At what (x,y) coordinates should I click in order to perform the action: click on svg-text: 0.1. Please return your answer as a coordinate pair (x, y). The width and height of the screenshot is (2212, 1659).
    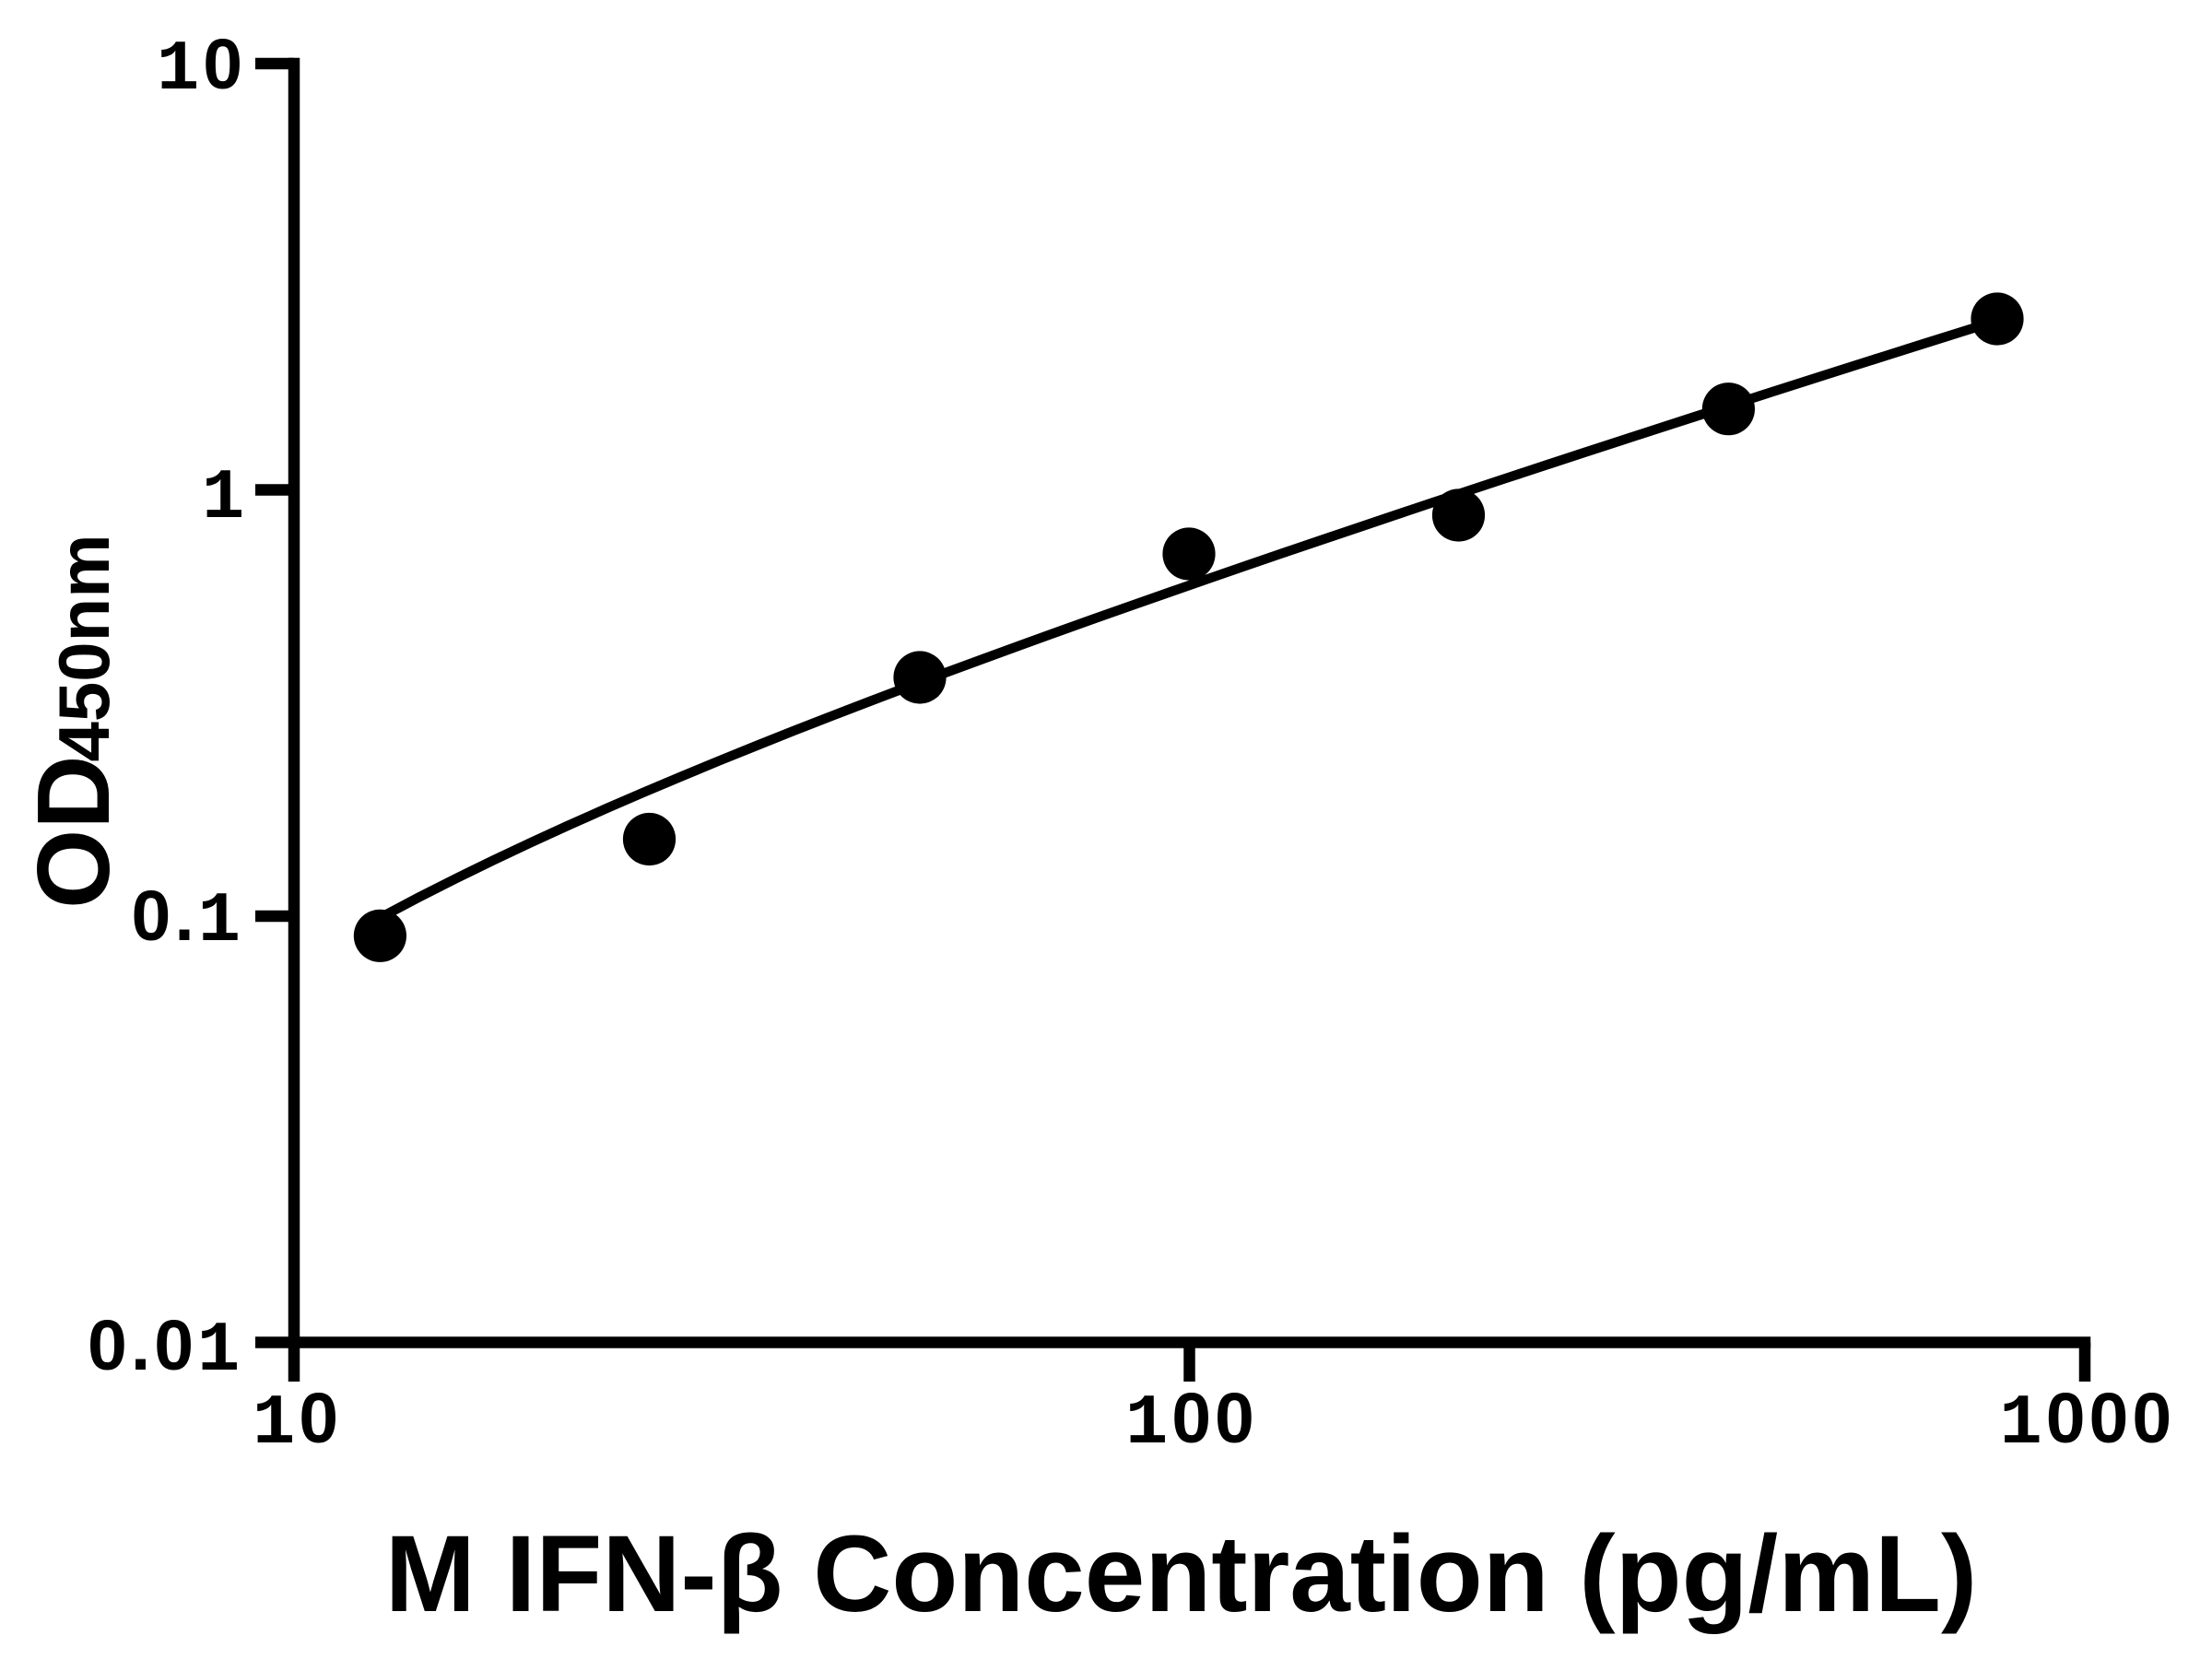
    Looking at the image, I should click on (188, 919).